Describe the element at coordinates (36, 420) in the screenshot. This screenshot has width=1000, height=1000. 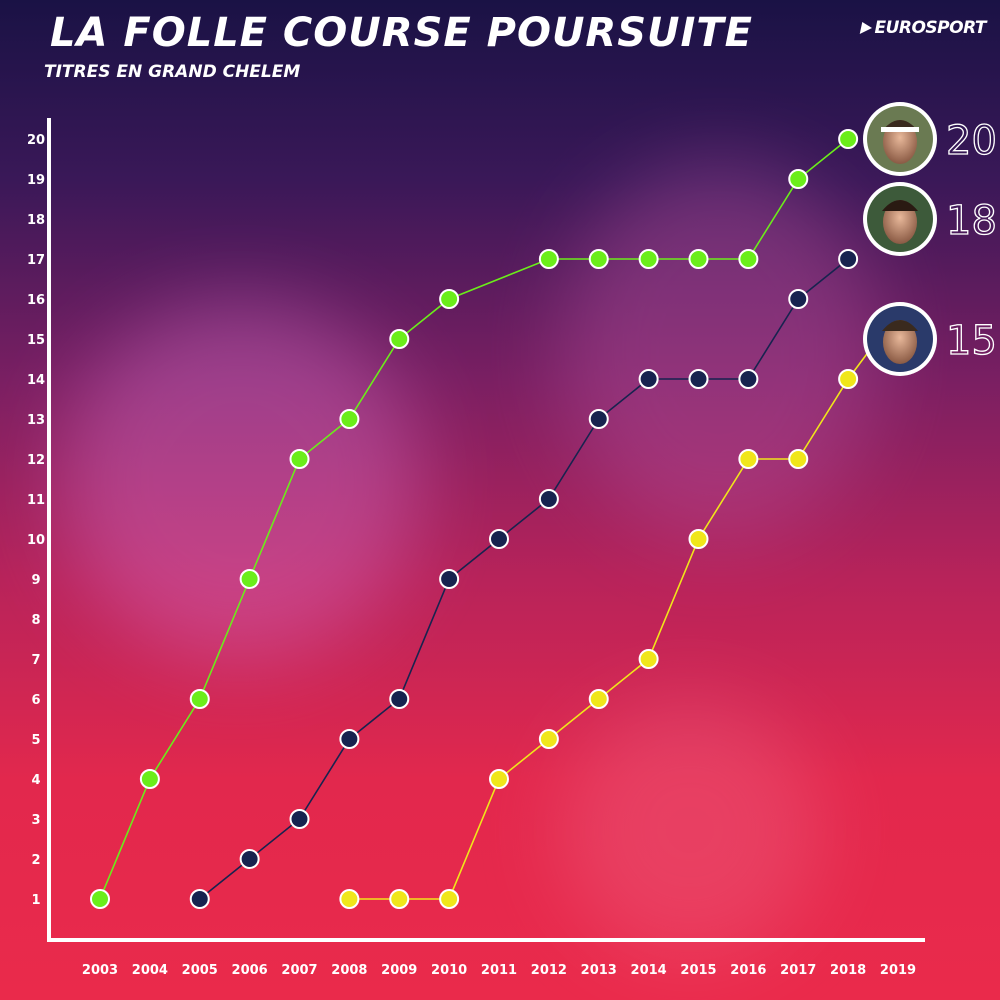
I see `y-tick-label: 13` at that location.